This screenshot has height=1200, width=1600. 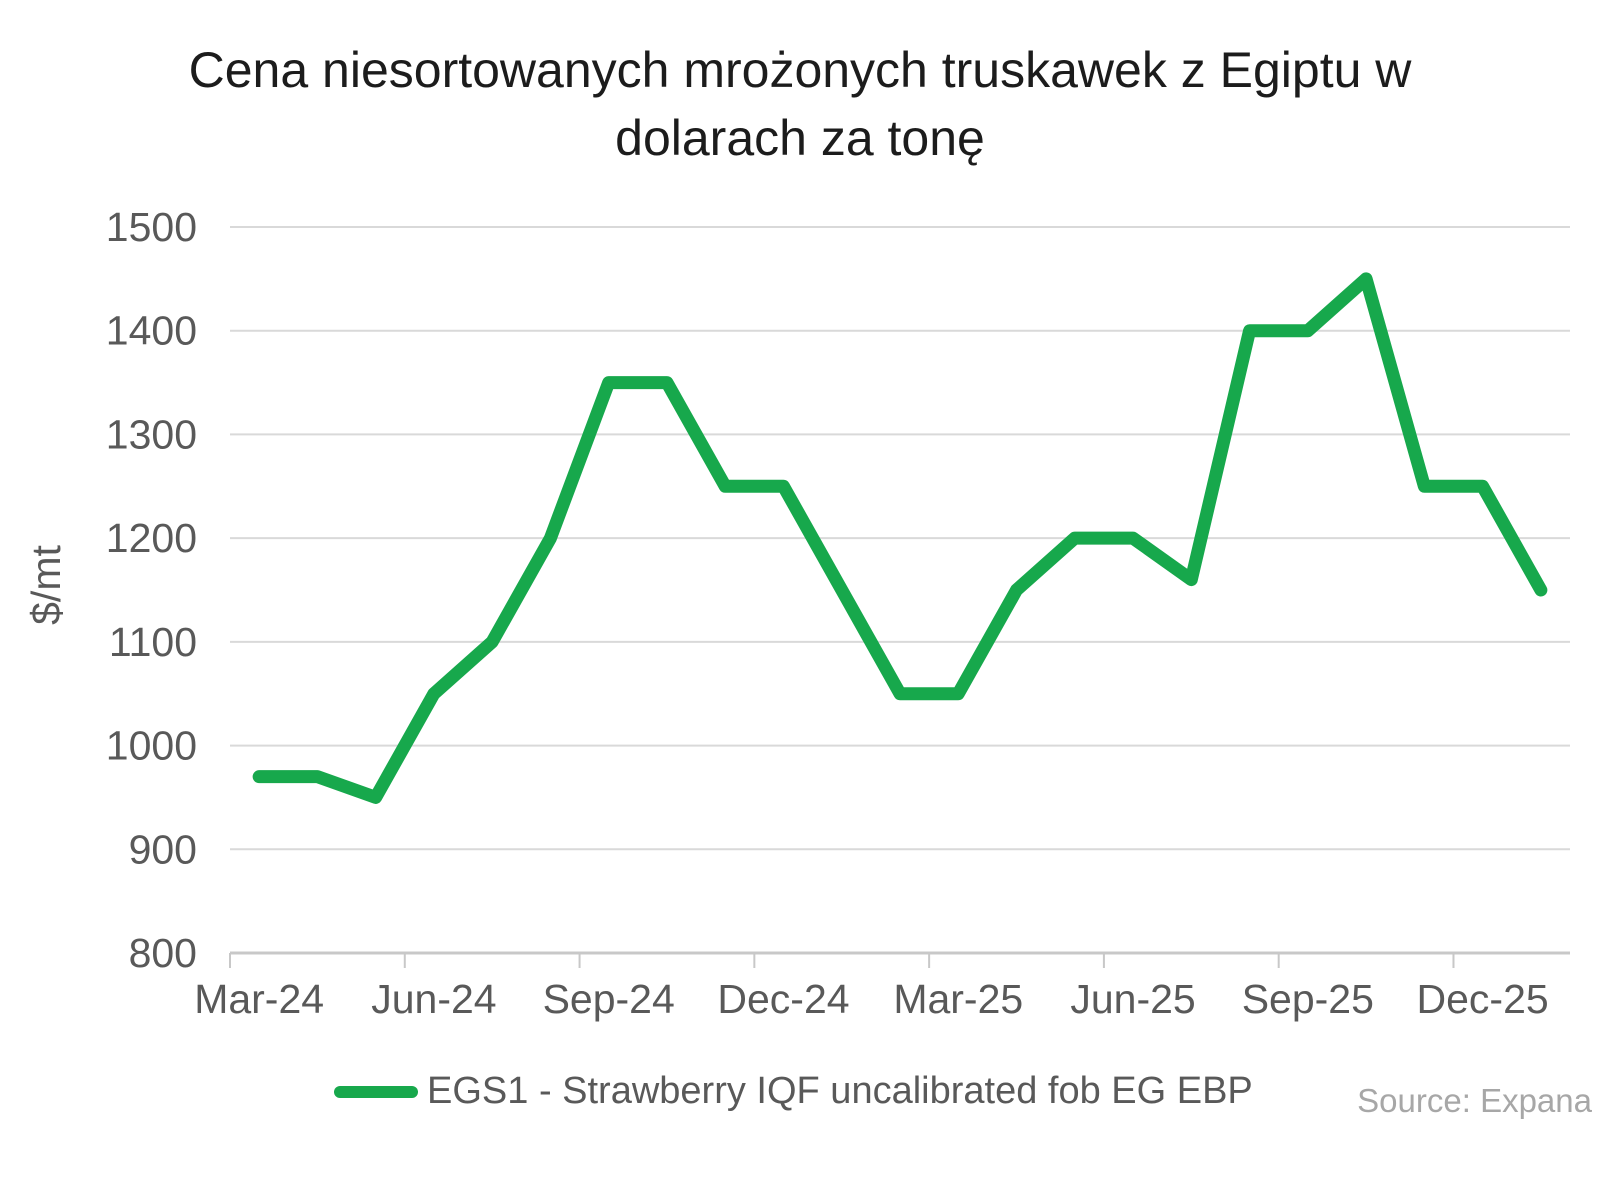 I want to click on x-tick-label: Jun-24, so click(x=433, y=999).